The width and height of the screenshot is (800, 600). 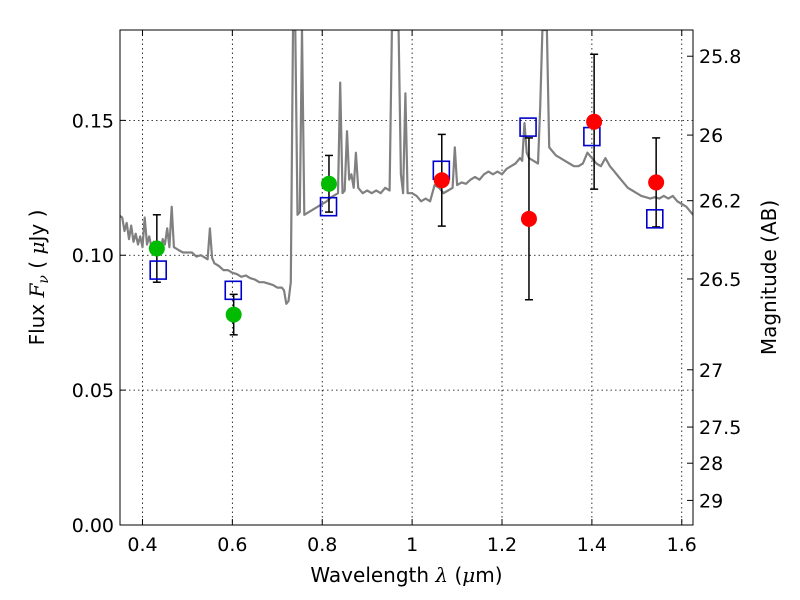 I want to click on x-tick-label: 0.8, so click(x=322, y=545).